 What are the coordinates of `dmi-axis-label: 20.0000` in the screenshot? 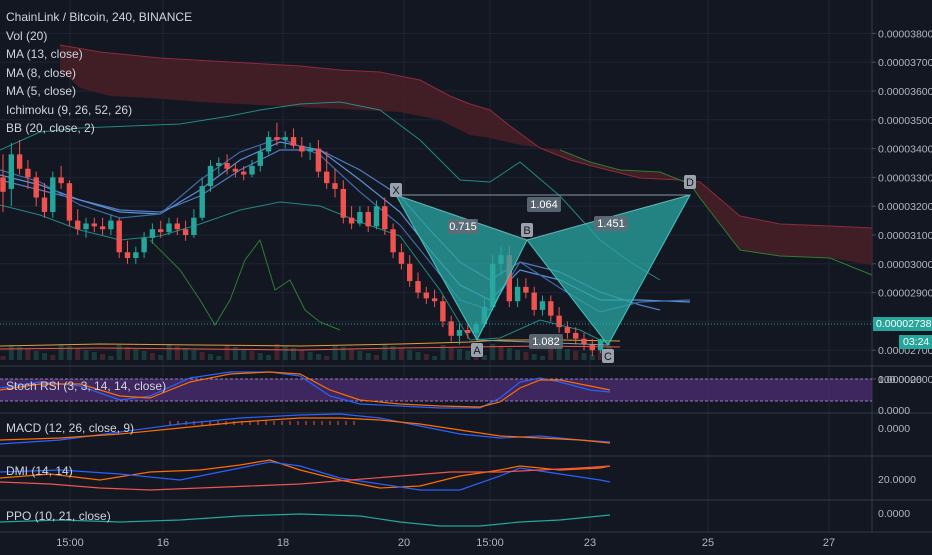 It's located at (897, 480).